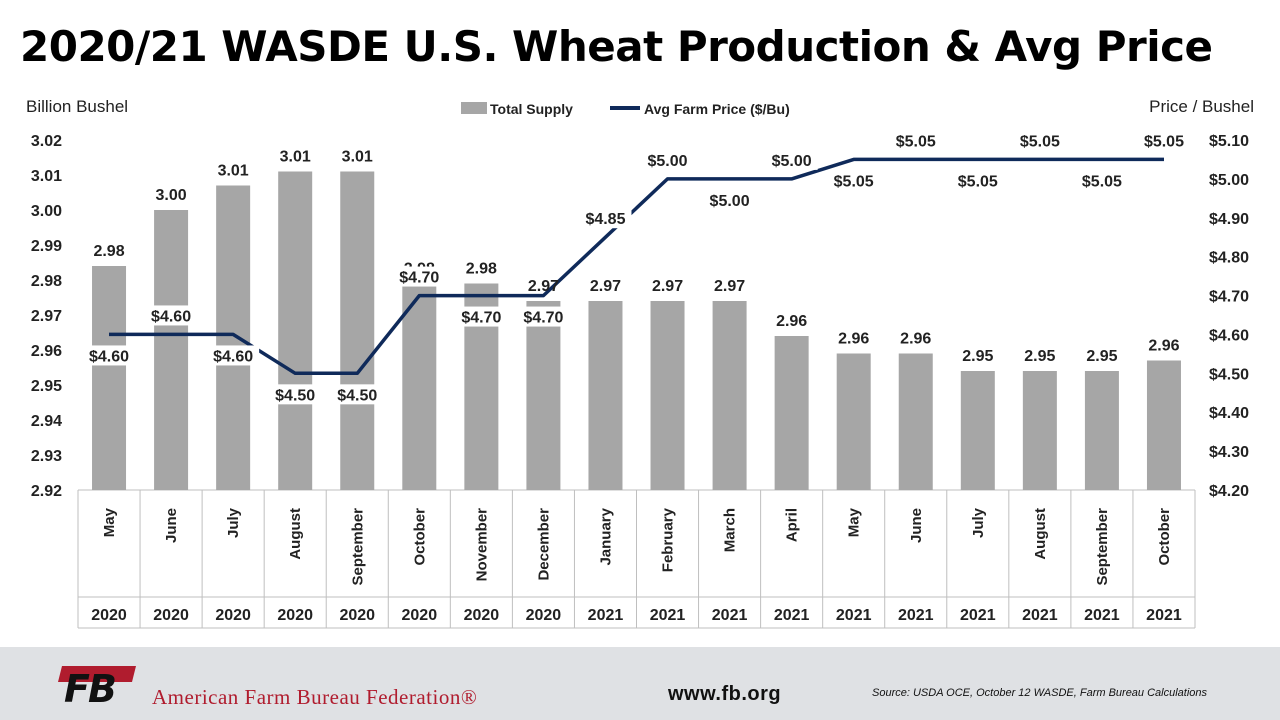  Describe the element at coordinates (1229, 297) in the screenshot. I see `right-tick-label: $4.70` at that location.